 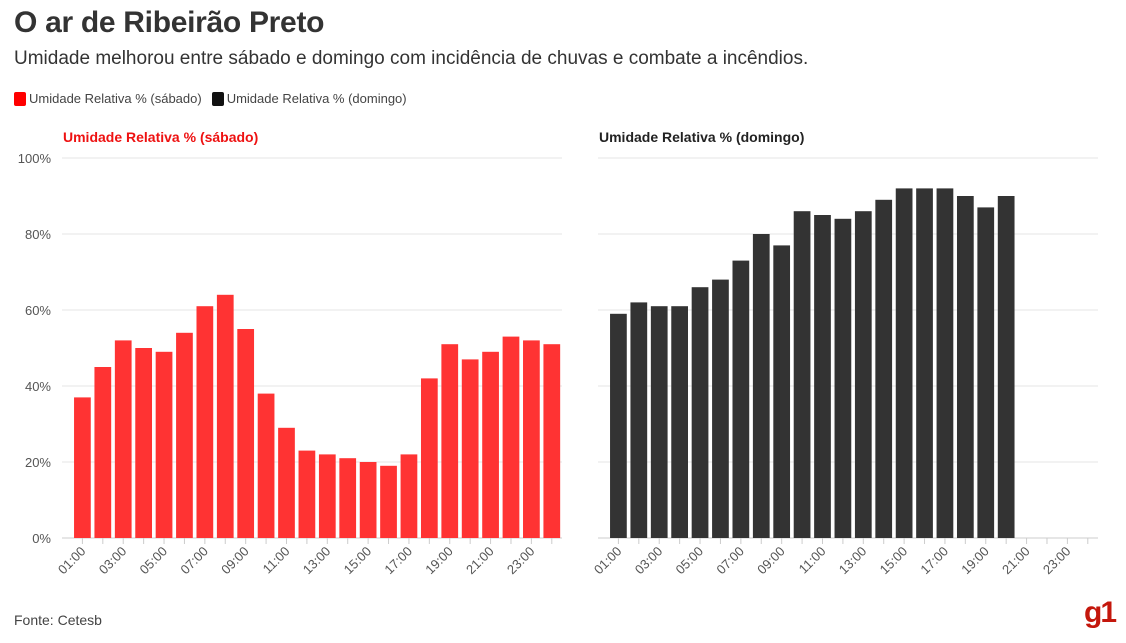 I want to click on y-tick-label: 100%, so click(x=35, y=158).